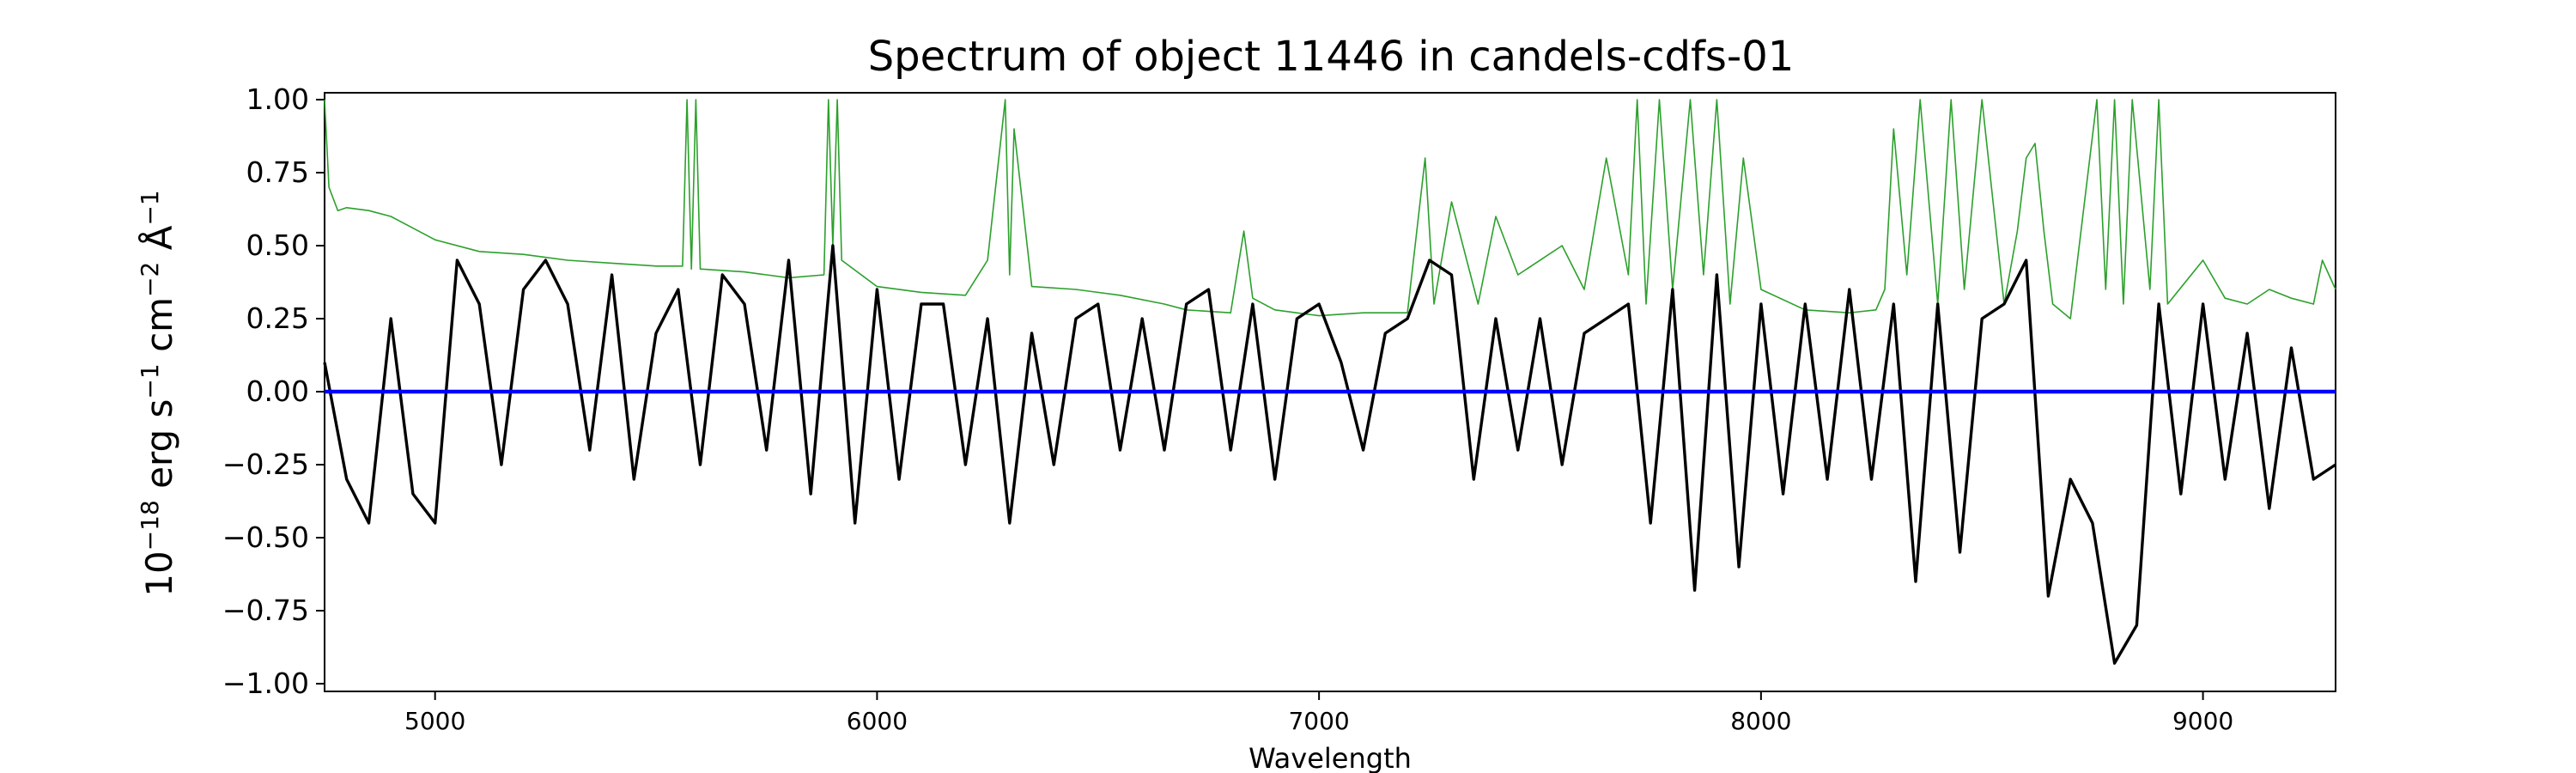 This screenshot has height=773, width=2576. Describe the element at coordinates (159, 330) in the screenshot. I see `ylabel-unit2: cm` at that location.